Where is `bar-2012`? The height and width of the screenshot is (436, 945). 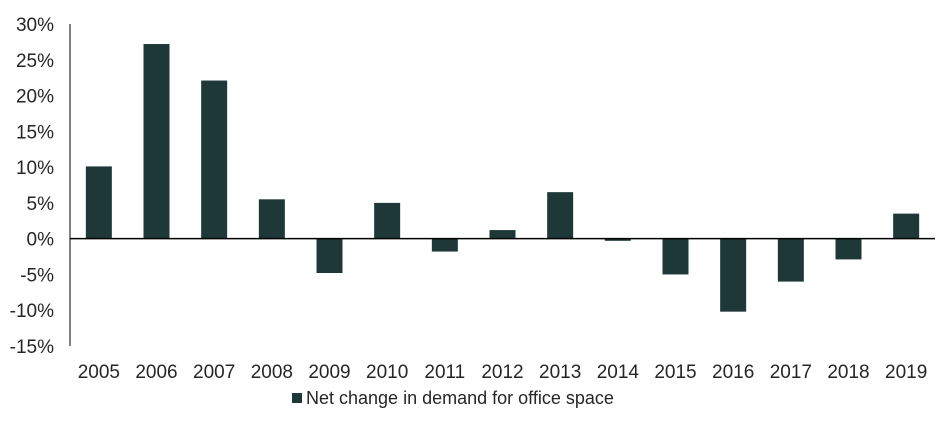
bar-2012 is located at coordinates (502, 234).